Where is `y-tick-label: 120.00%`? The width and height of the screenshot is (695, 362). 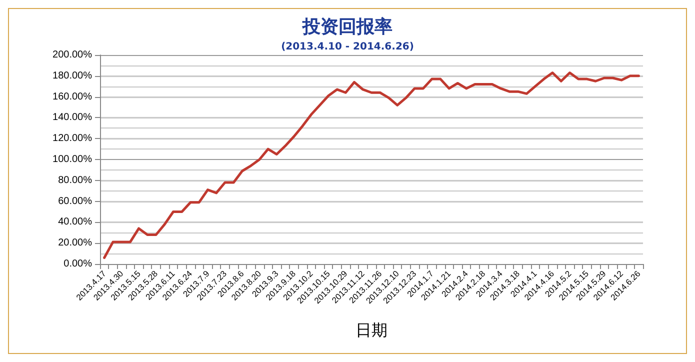 y-tick-label: 120.00% is located at coordinates (72, 138).